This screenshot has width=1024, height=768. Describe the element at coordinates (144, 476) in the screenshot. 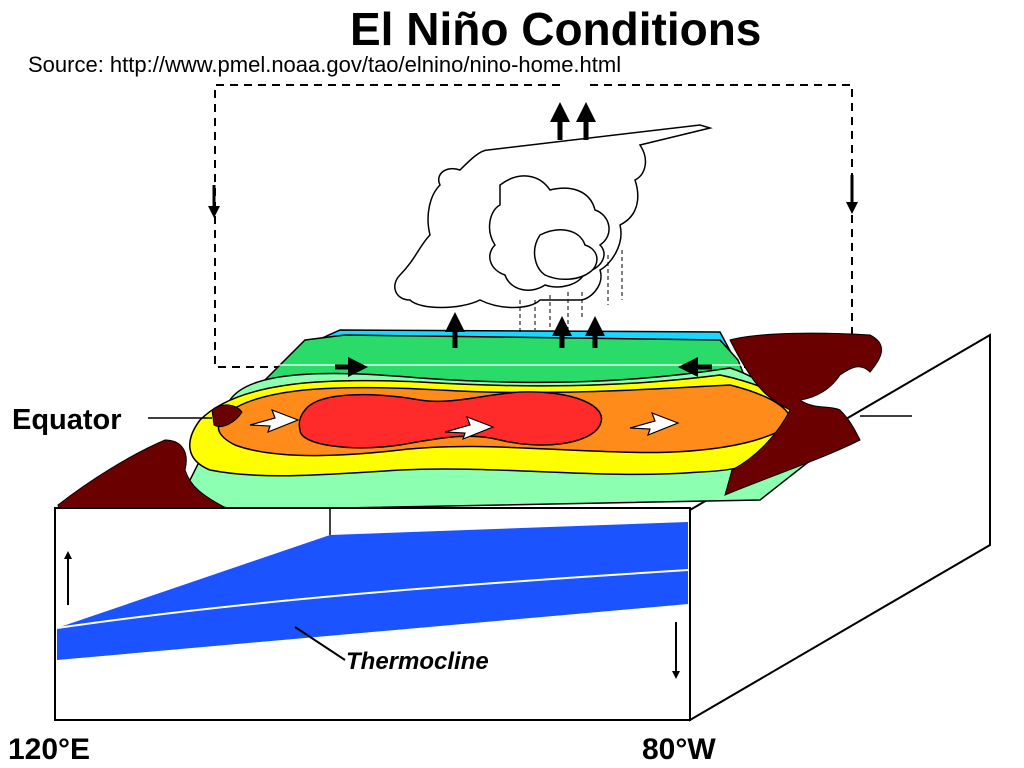

I see `indonesia-australia-land` at that location.